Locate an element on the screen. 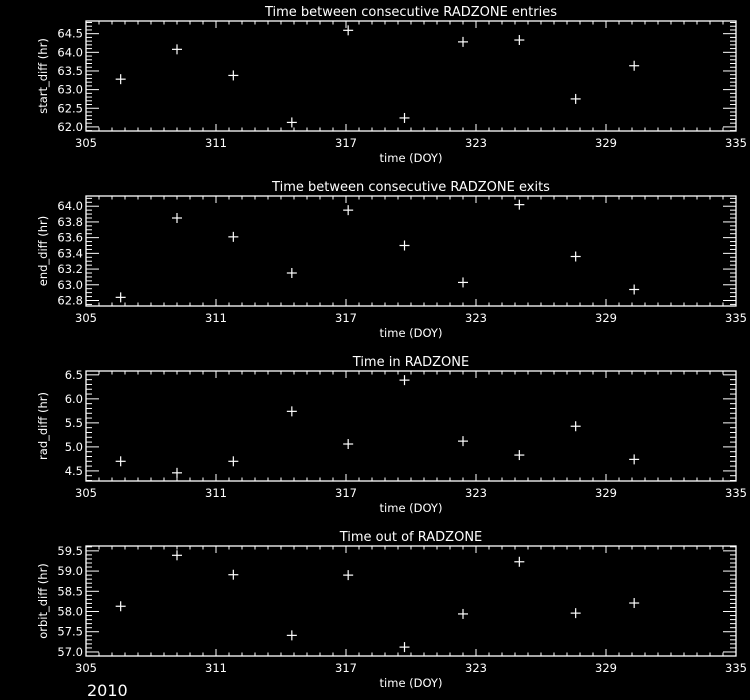 The height and width of the screenshot is (700, 750). y-tick-label: 63.6 is located at coordinates (70, 238).